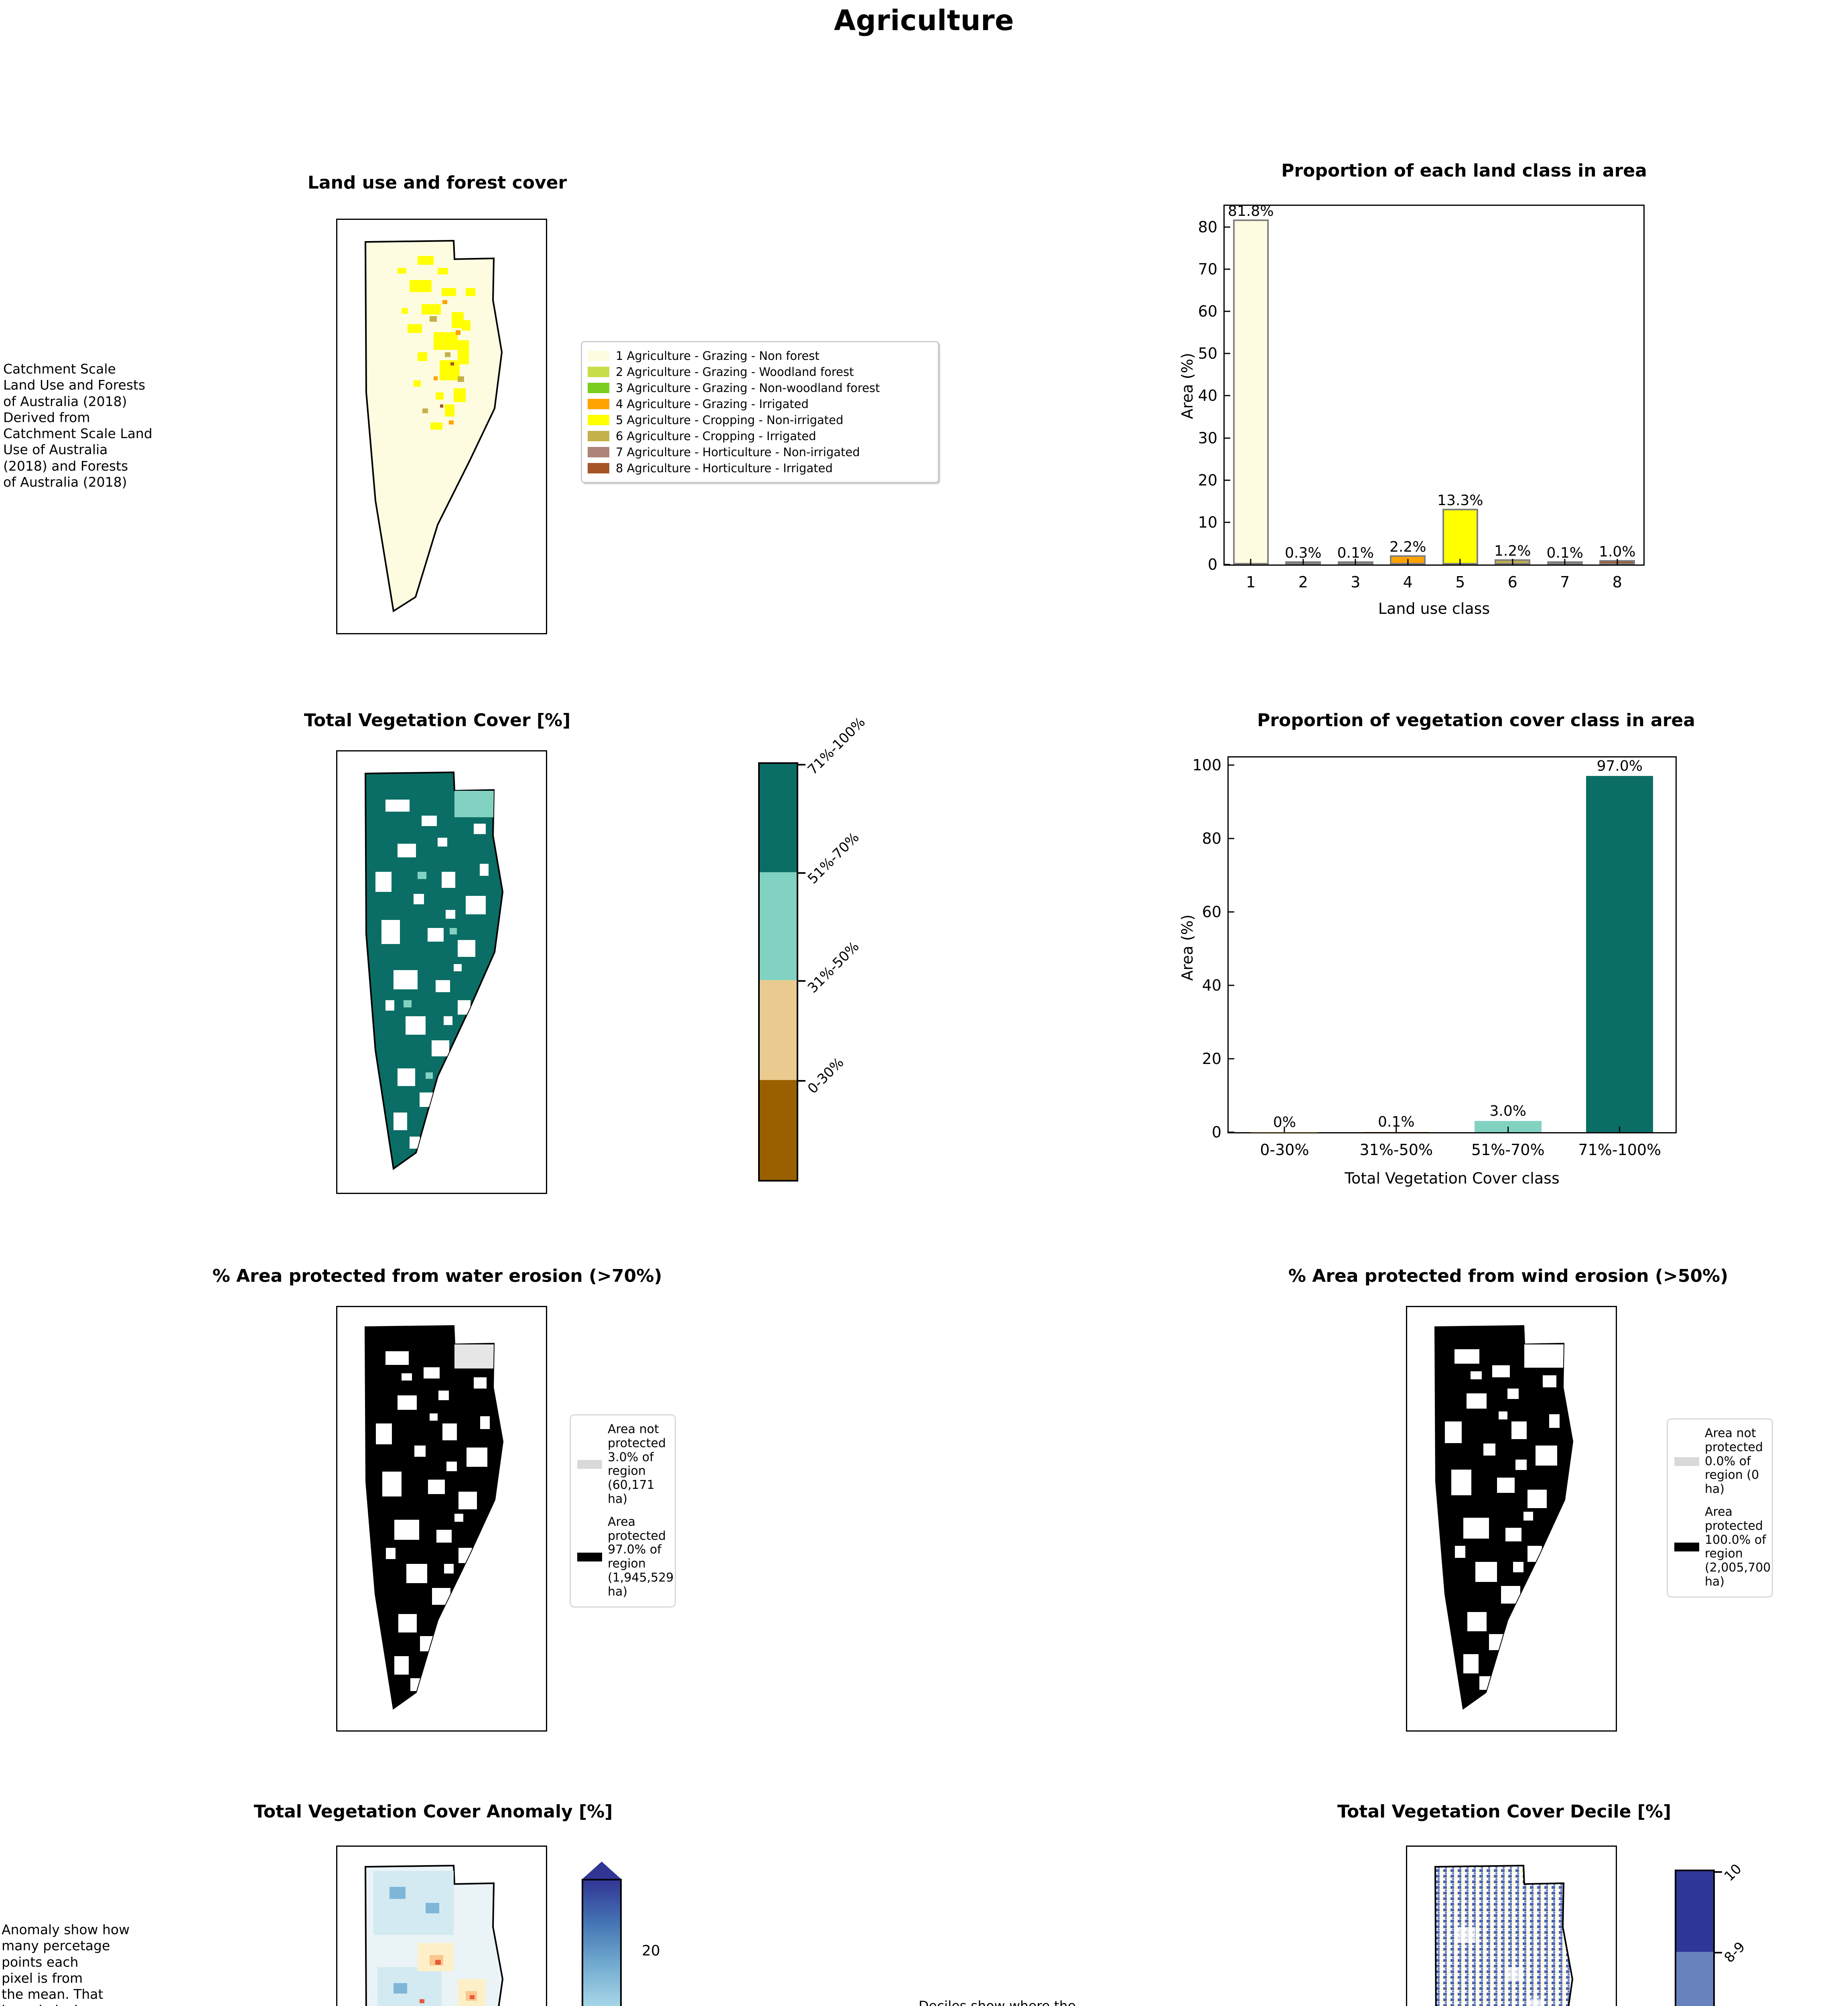 Image resolution: width=1848 pixels, height=2006 pixels. What do you see at coordinates (1460, 385) in the screenshot?
I see `bar-cell: 13.3%` at bounding box center [1460, 385].